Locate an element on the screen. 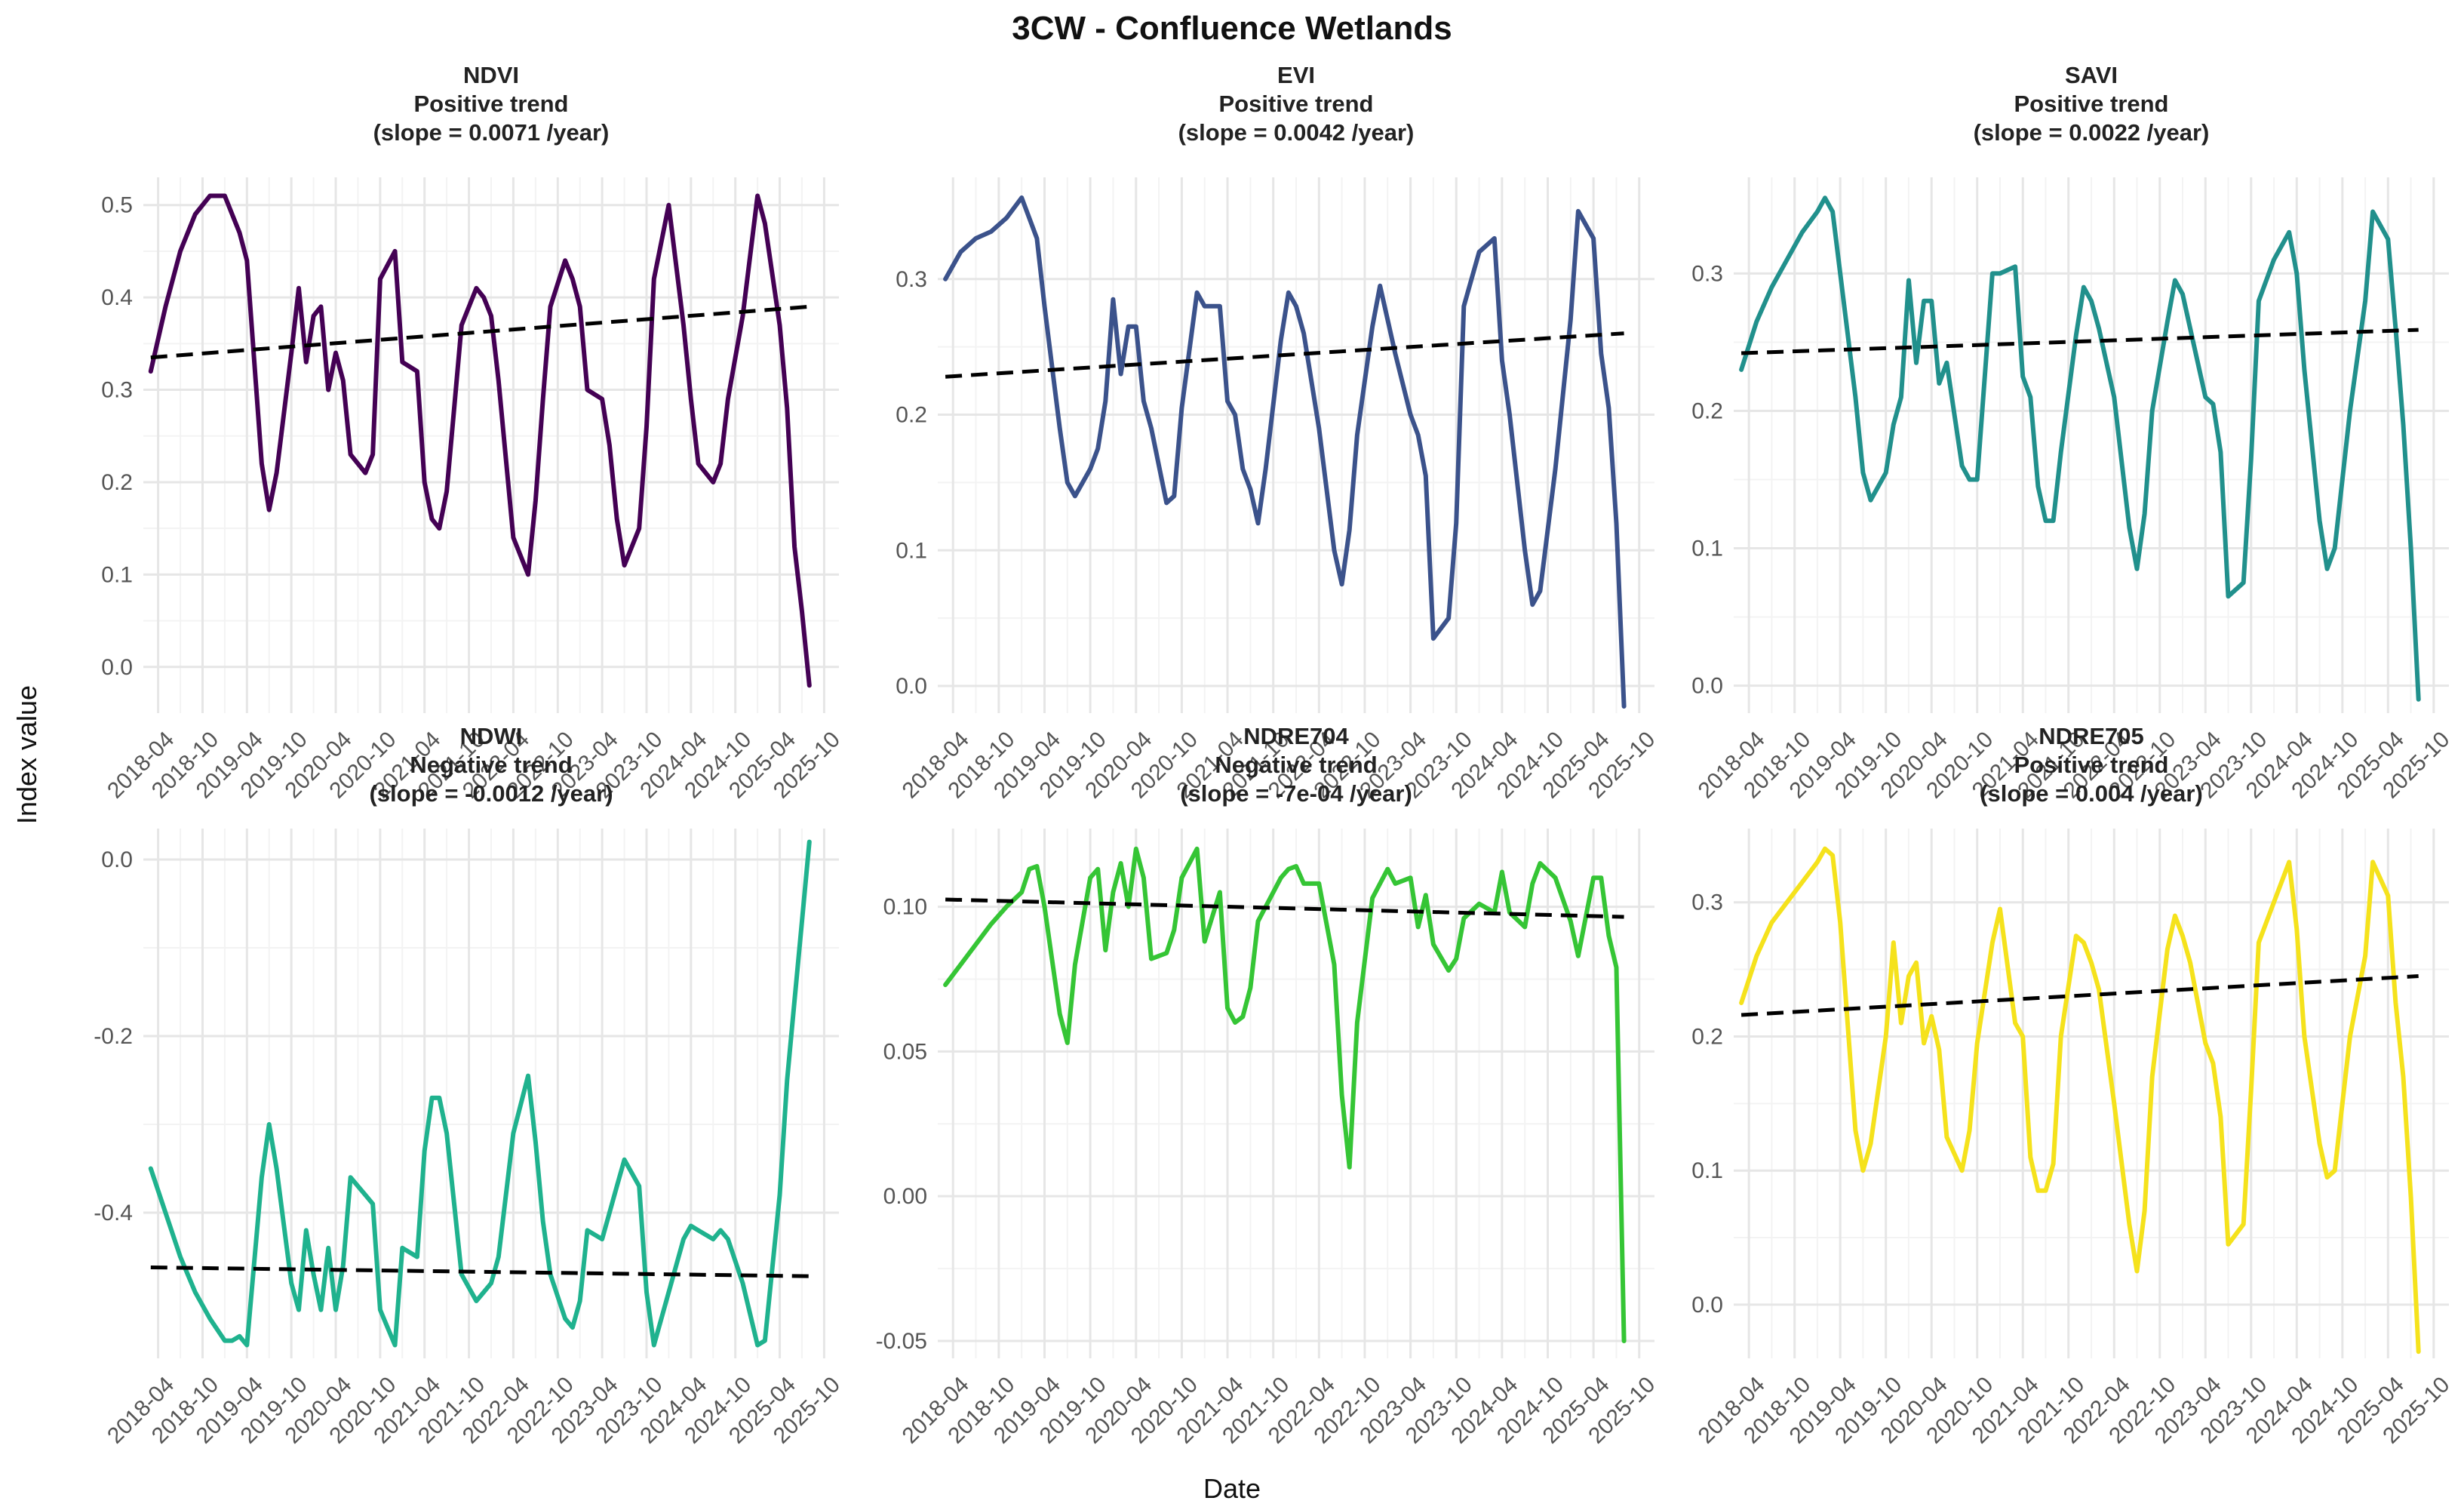 This screenshot has height=1510, width=2464. y-tick-label: -0.2 is located at coordinates (113, 1036).